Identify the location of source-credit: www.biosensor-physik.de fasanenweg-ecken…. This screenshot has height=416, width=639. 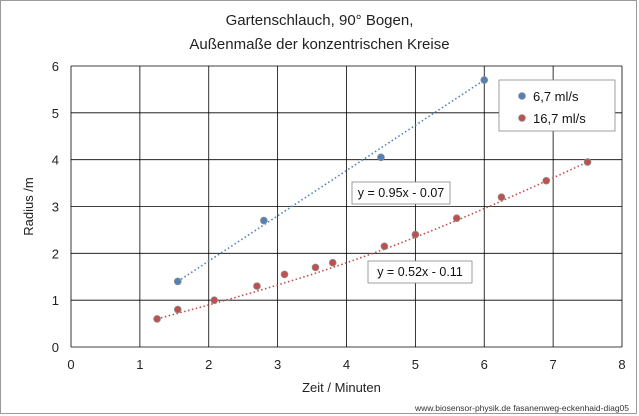
(521, 408).